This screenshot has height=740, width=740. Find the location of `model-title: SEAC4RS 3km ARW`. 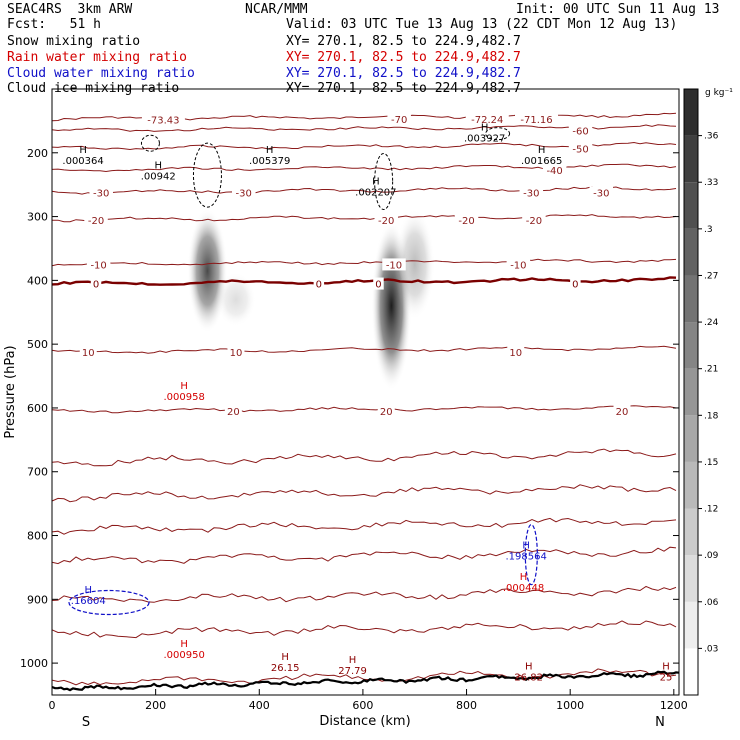

model-title: SEAC4RS 3km ARW is located at coordinates (70, 9).